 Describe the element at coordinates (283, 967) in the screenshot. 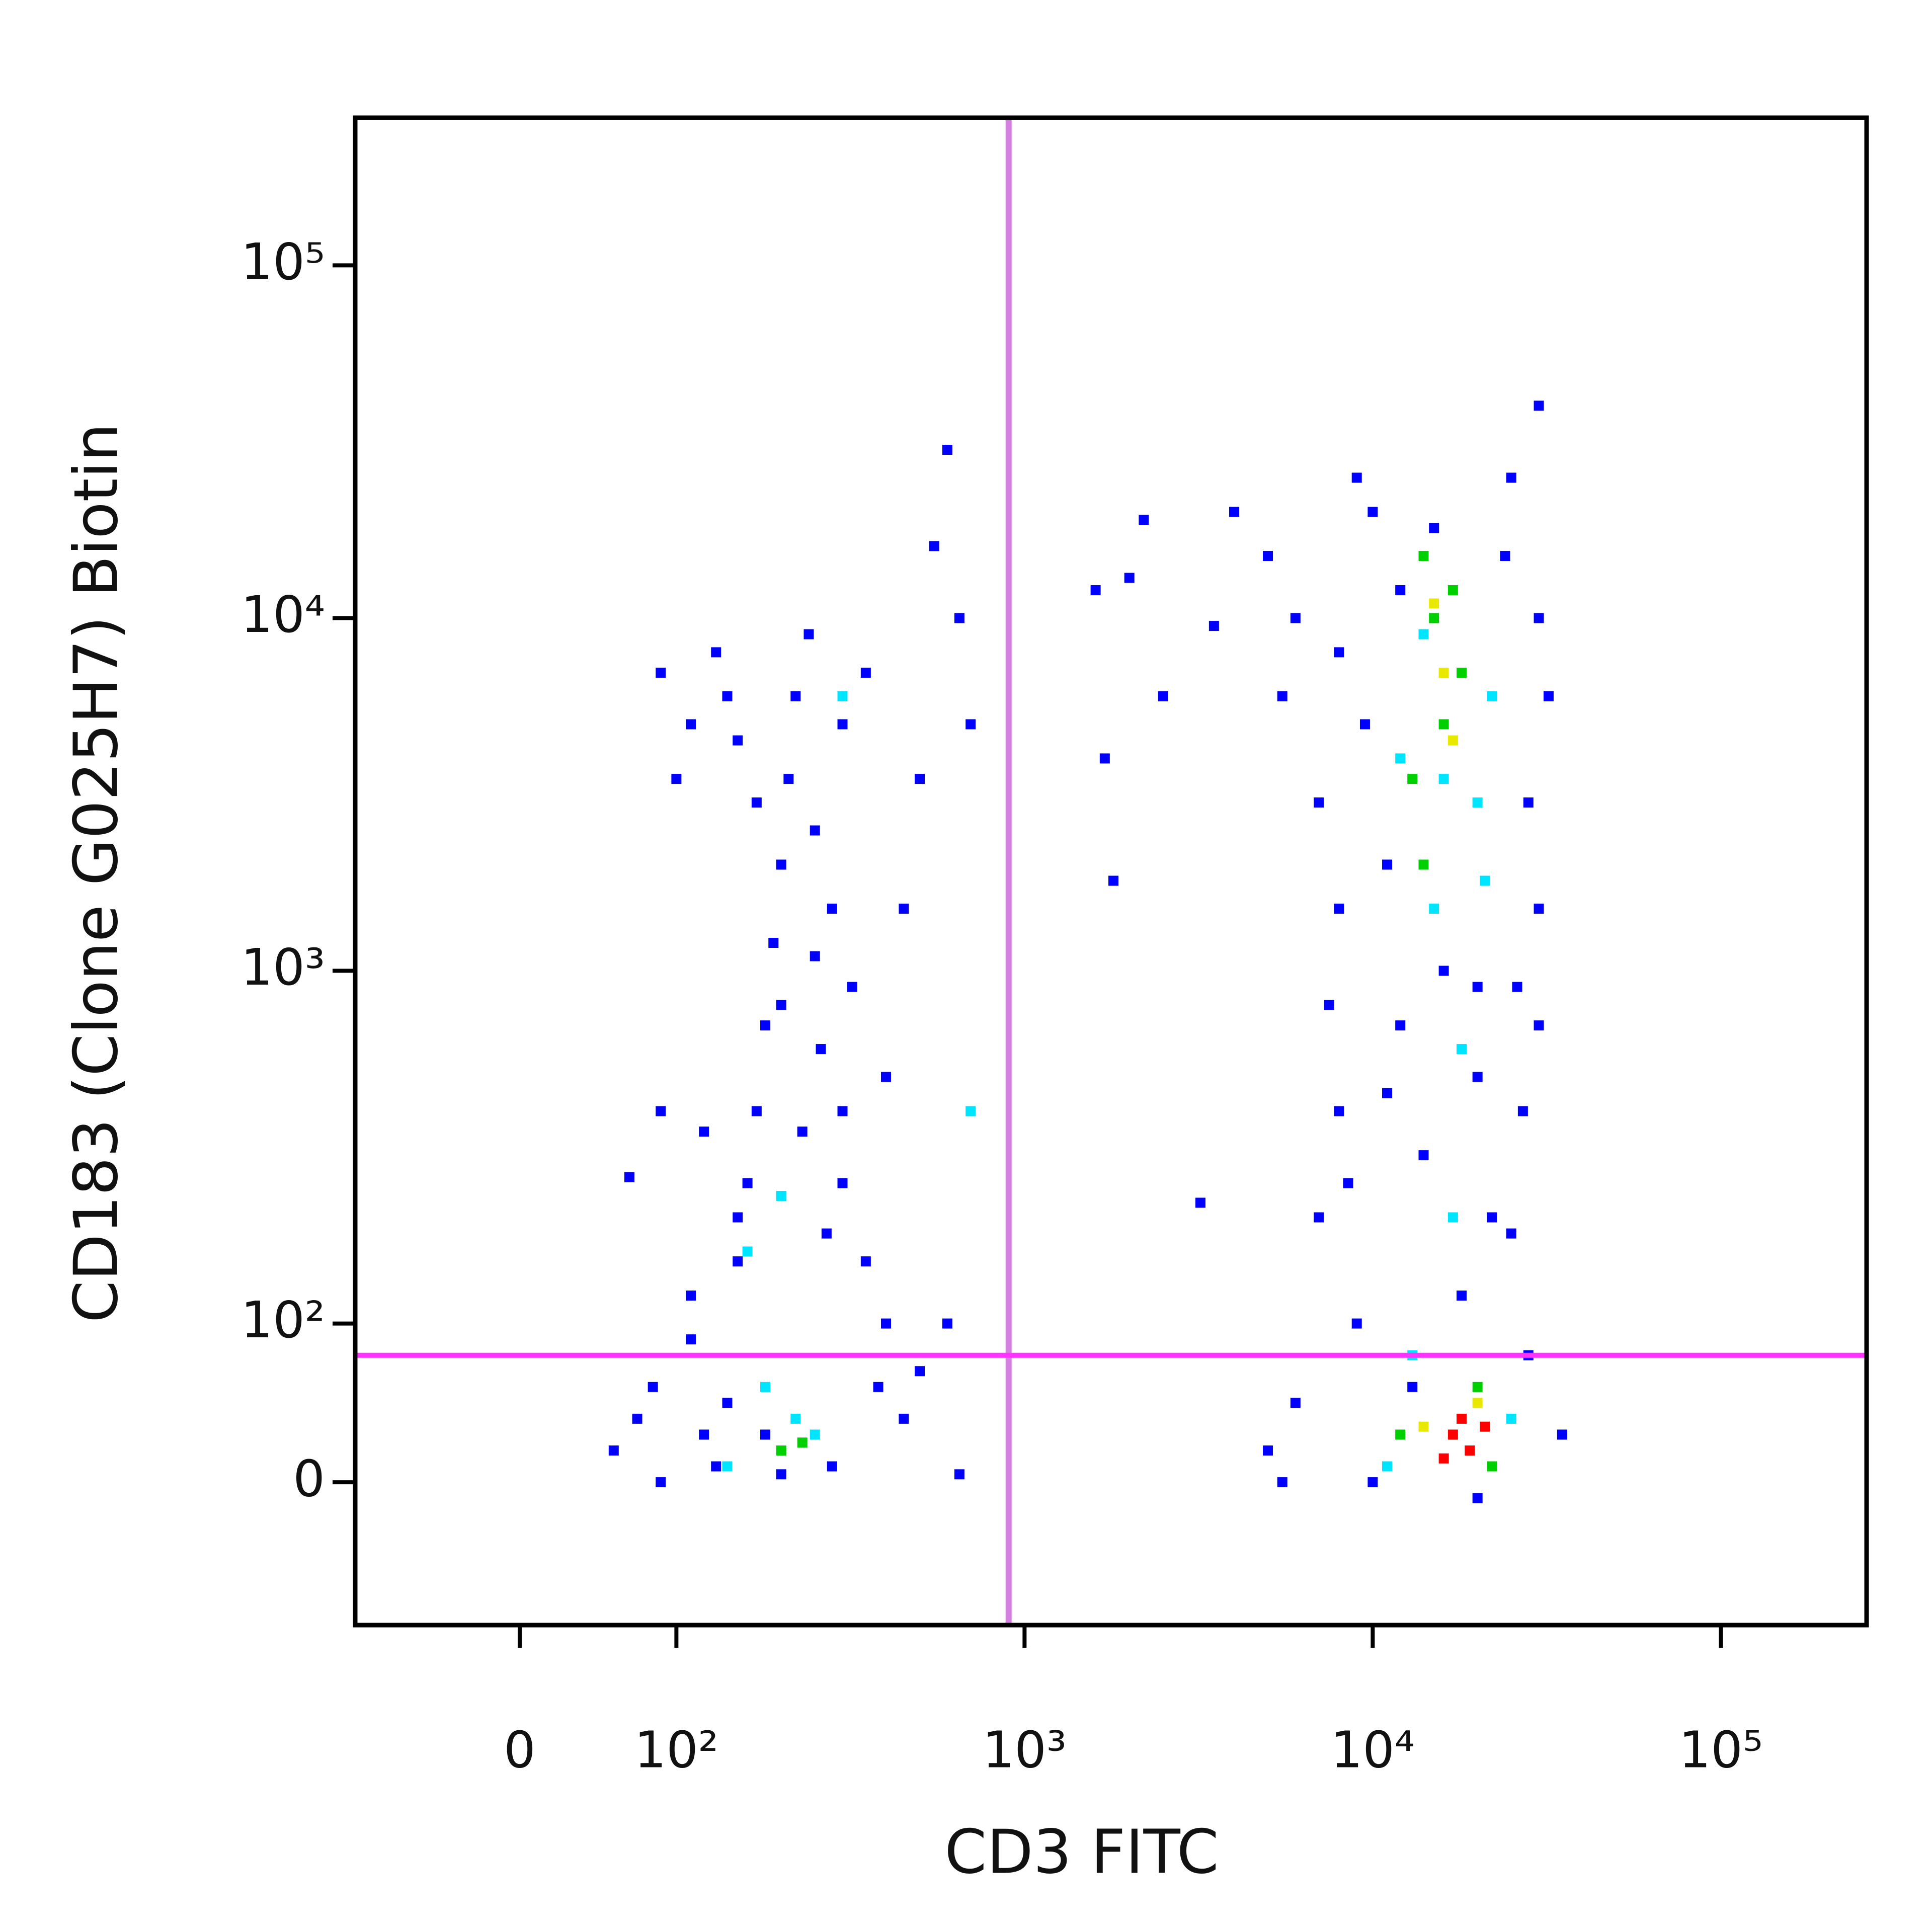

I see `y-tick-label: 10³` at that location.